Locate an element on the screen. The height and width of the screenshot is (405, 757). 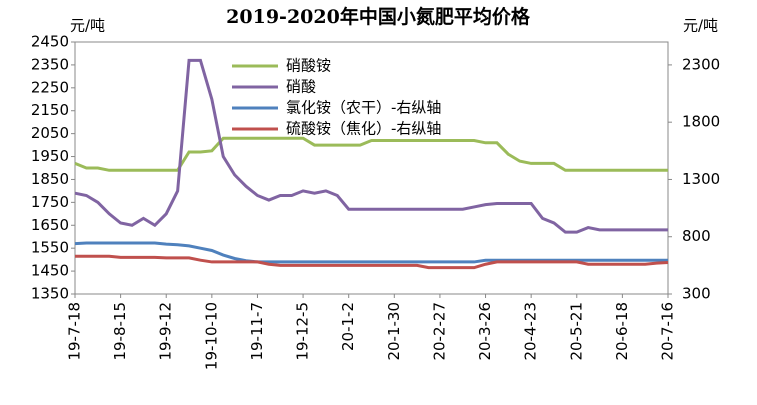
y-tick-label: 2250 is located at coordinates (50, 87).